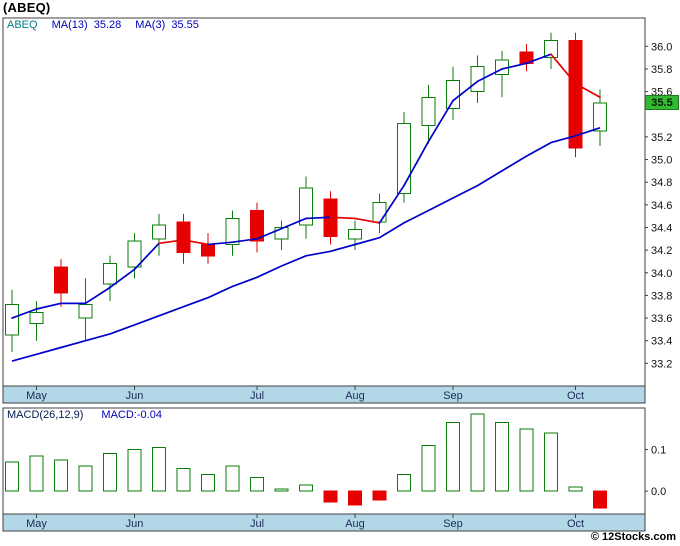  I want to click on svg-text: 34.2, so click(661, 251).